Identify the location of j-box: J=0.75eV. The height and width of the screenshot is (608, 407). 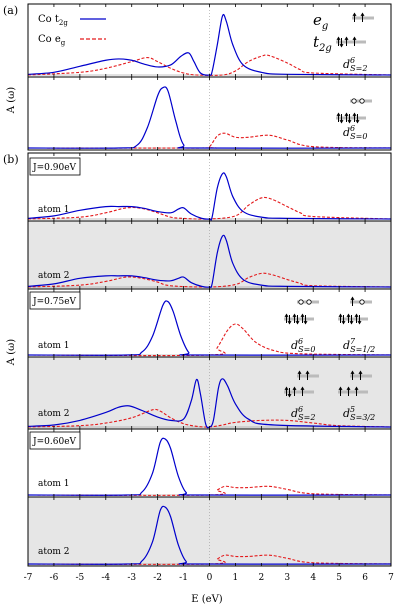
(55, 300).